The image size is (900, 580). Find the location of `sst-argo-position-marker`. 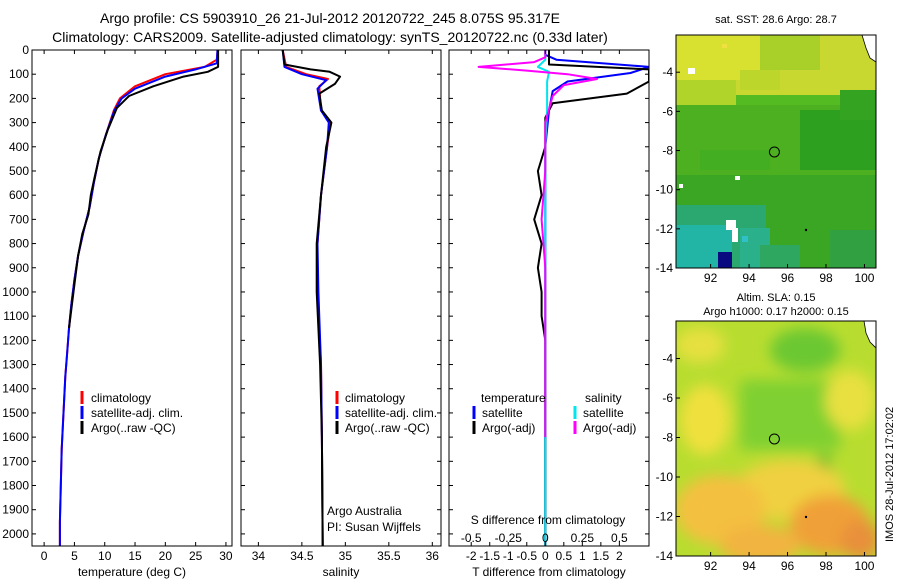

sst-argo-position-marker is located at coordinates (774, 152).